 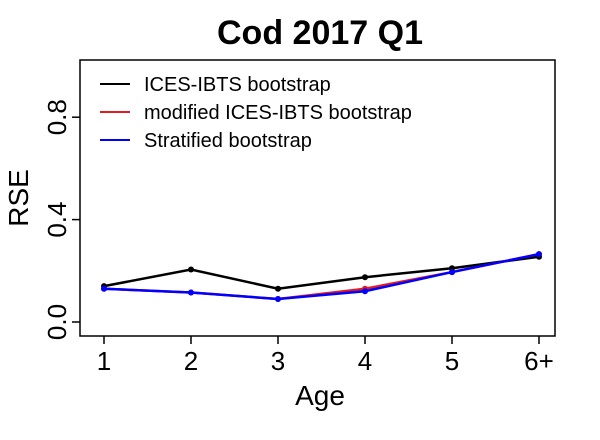 I want to click on x-tick-label: 1, so click(x=104, y=361).